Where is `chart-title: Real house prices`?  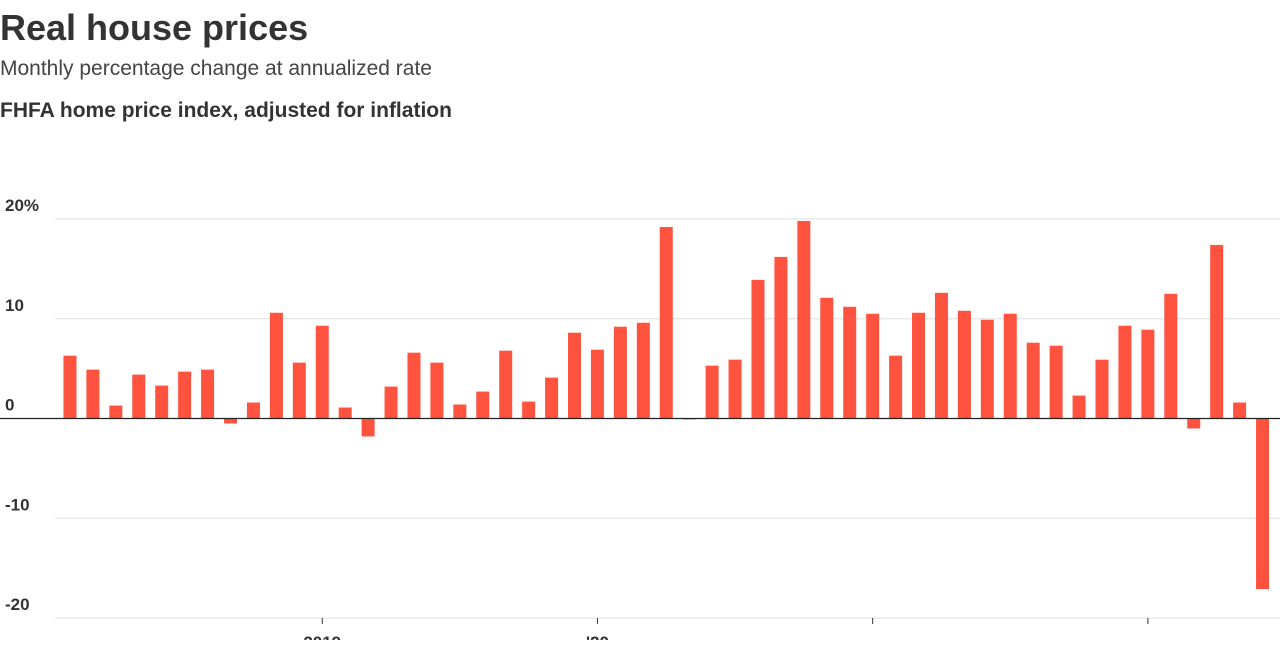
chart-title: Real house prices is located at coordinates (154, 27).